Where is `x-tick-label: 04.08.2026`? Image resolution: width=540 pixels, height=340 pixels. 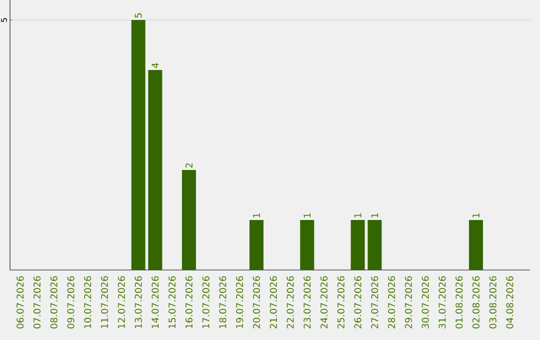 x-tick-label: 04.08.2026 is located at coordinates (510, 302).